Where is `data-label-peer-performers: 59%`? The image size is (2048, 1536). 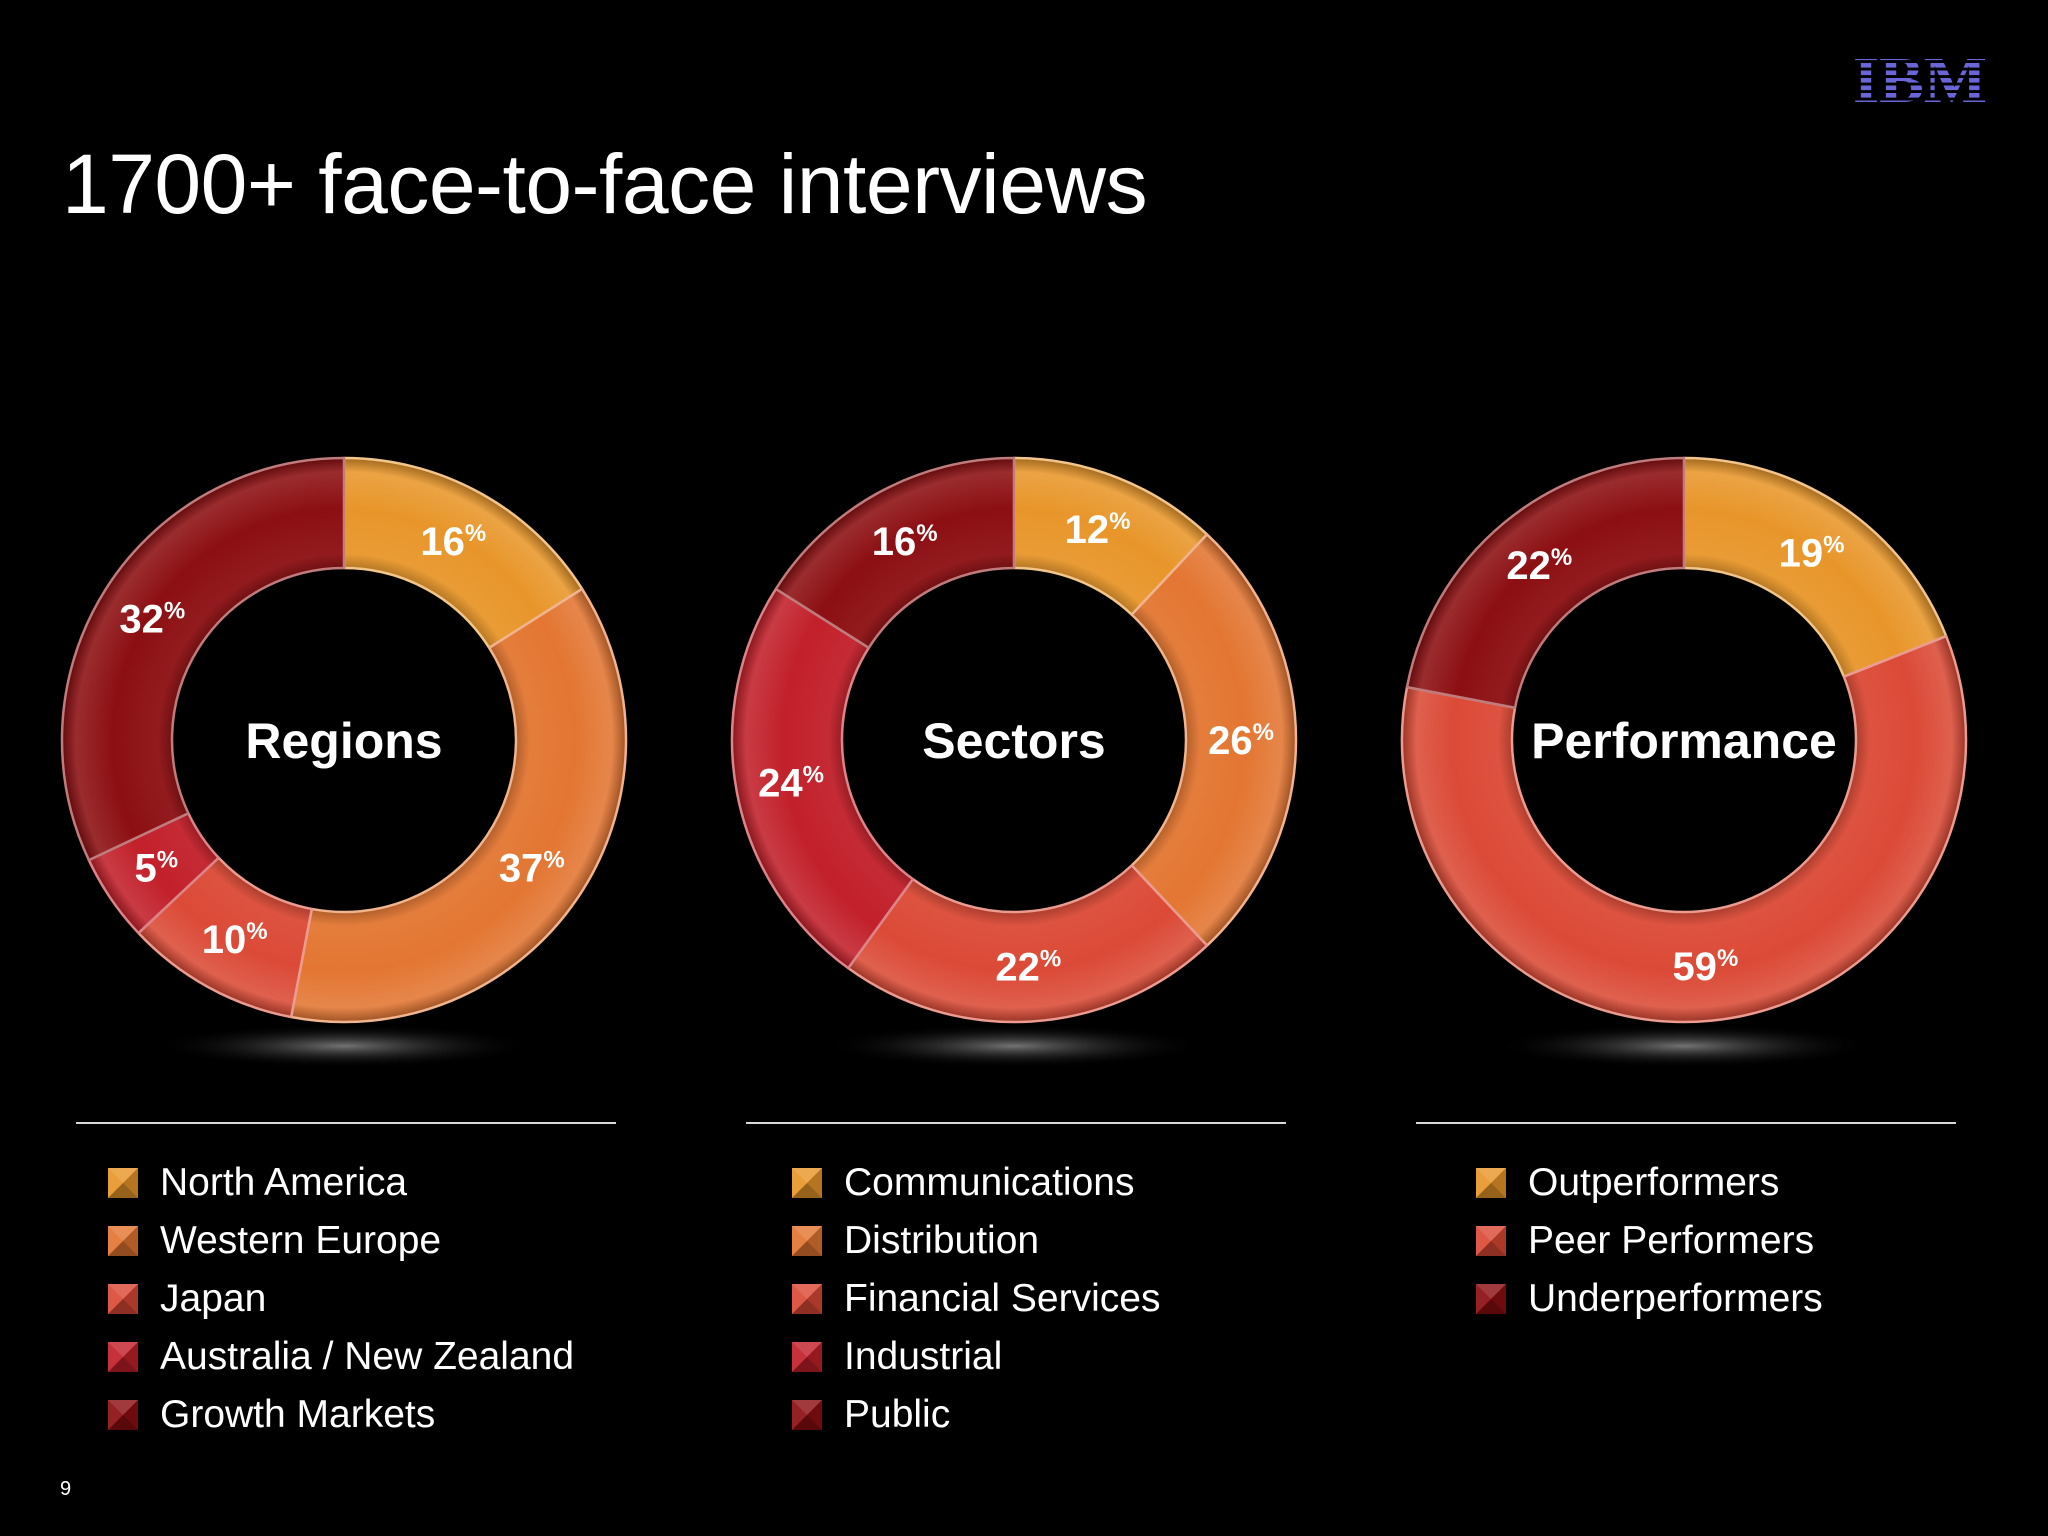
data-label-peer-performers: 59% is located at coordinates (1705, 967).